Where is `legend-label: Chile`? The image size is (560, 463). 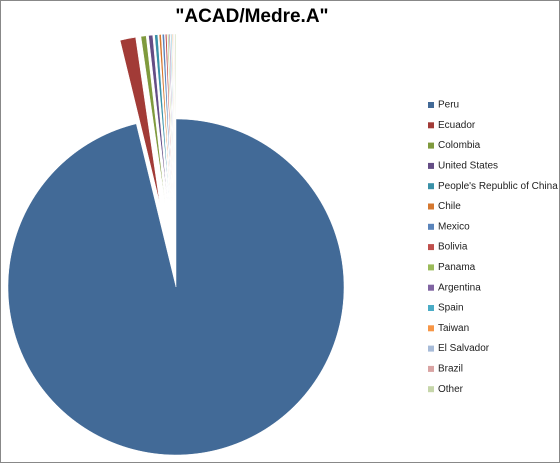
legend-label: Chile is located at coordinates (449, 206).